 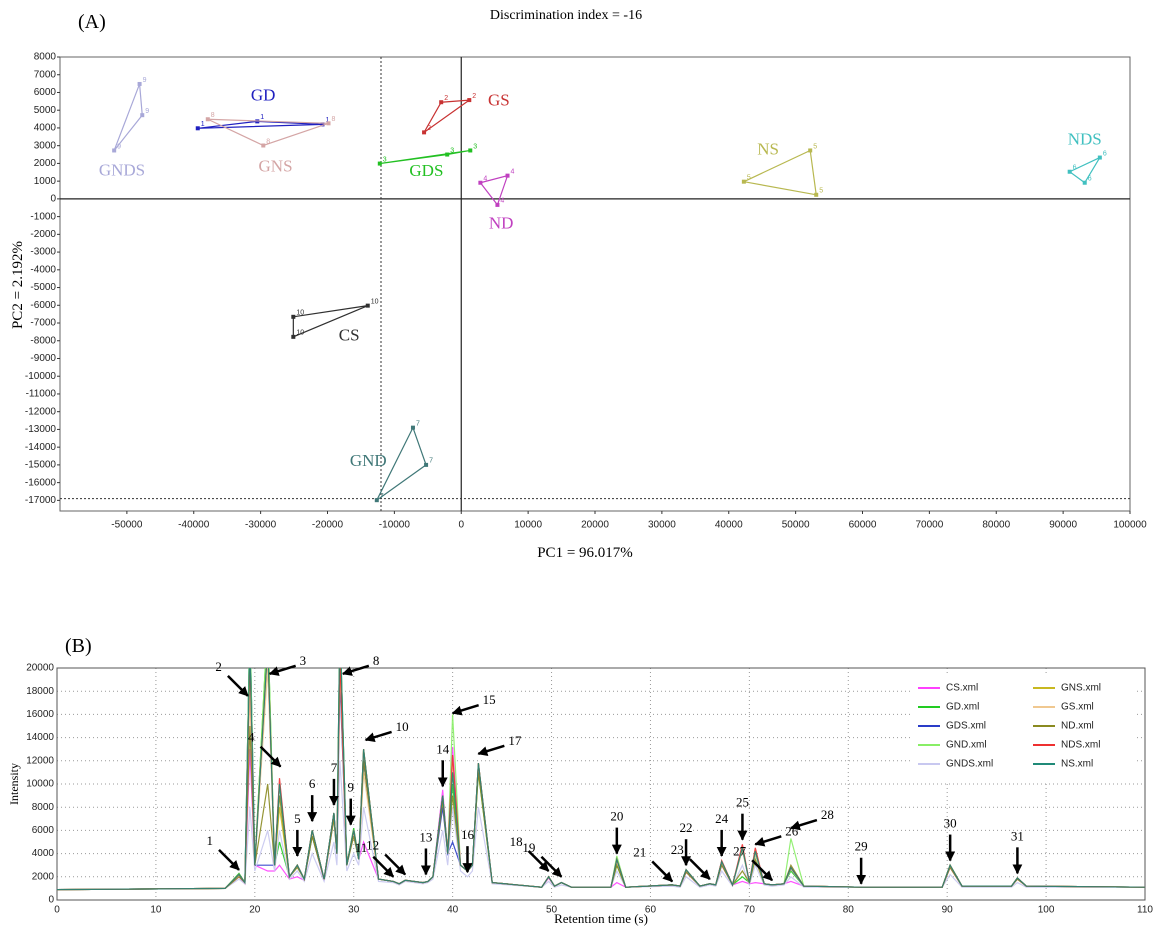 I want to click on group-label: ND, so click(x=501, y=223).